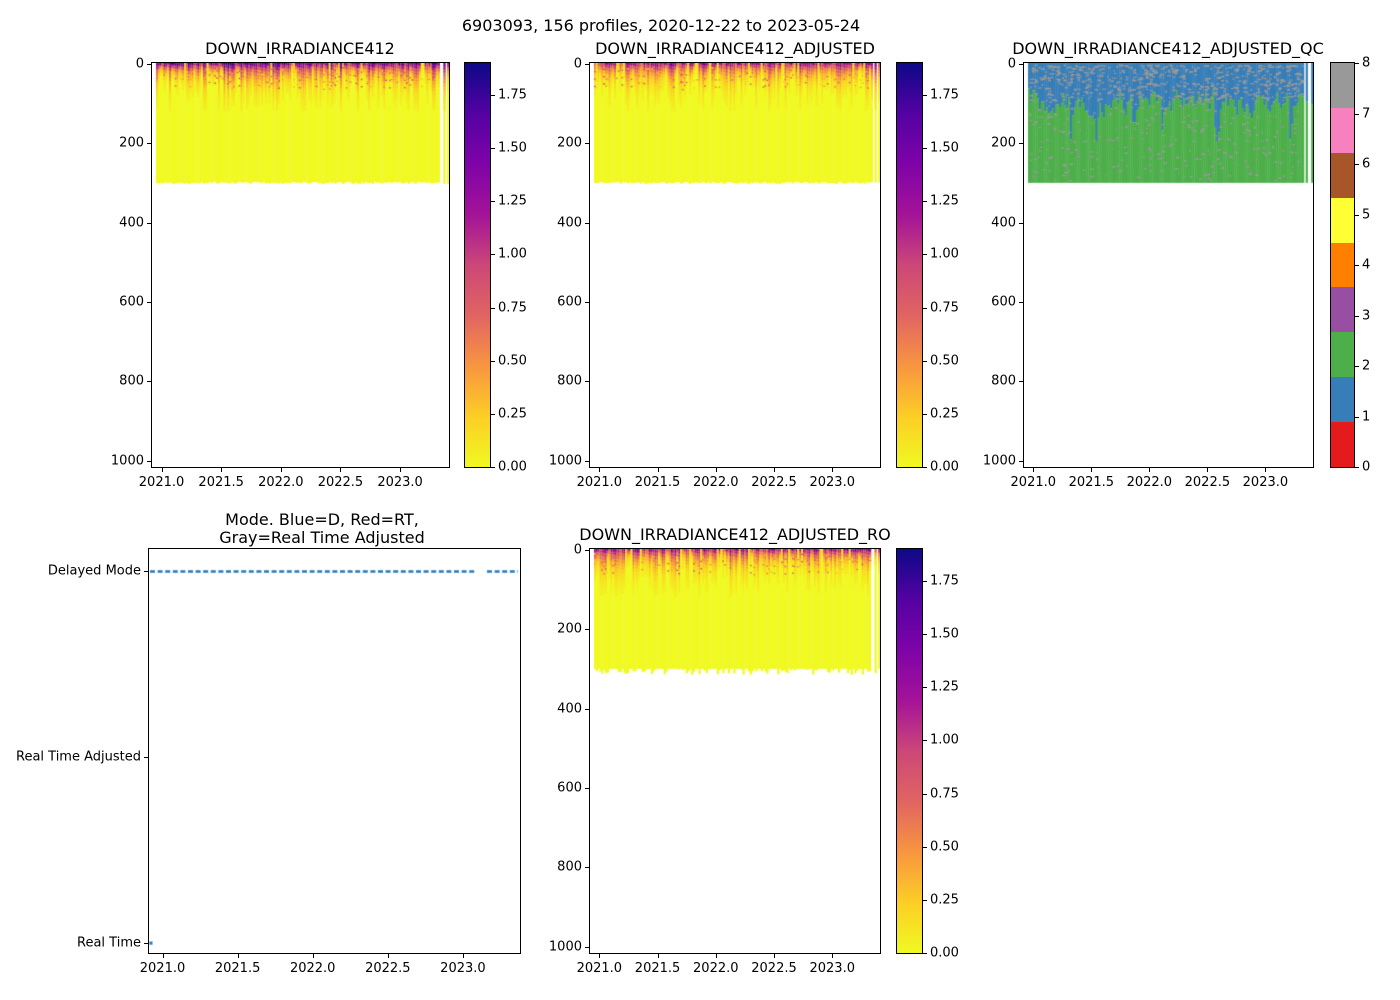  Describe the element at coordinates (565, 461) in the screenshot. I see `y-tick-label: 1000` at that location.